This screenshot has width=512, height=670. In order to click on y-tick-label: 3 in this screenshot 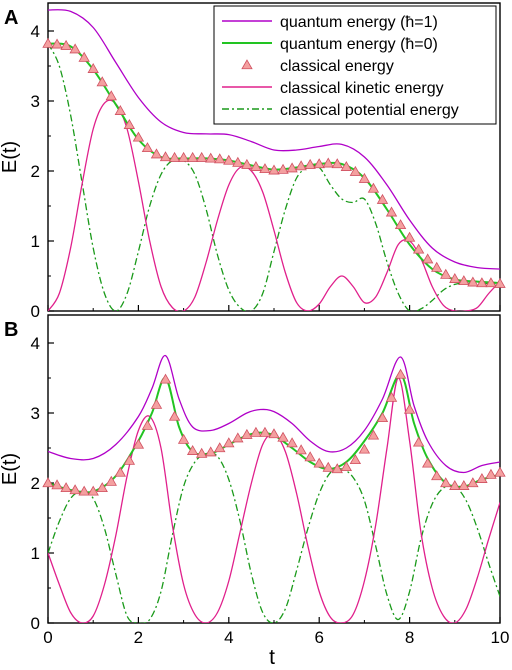, I will do `click(35, 101)`.